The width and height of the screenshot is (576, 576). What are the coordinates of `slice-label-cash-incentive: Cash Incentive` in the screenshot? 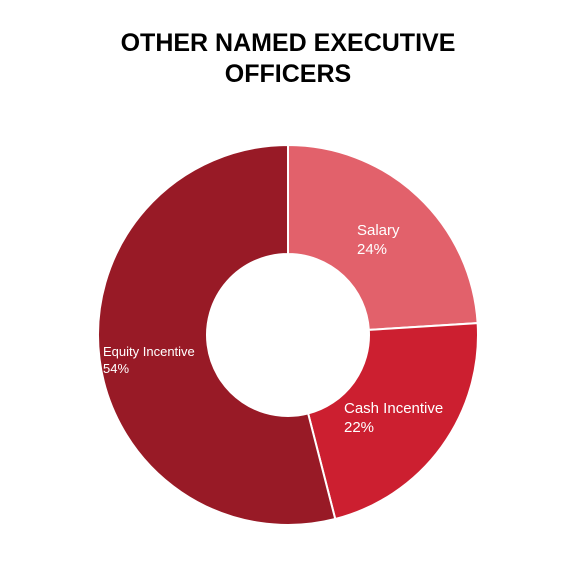 It's located at (393, 408).